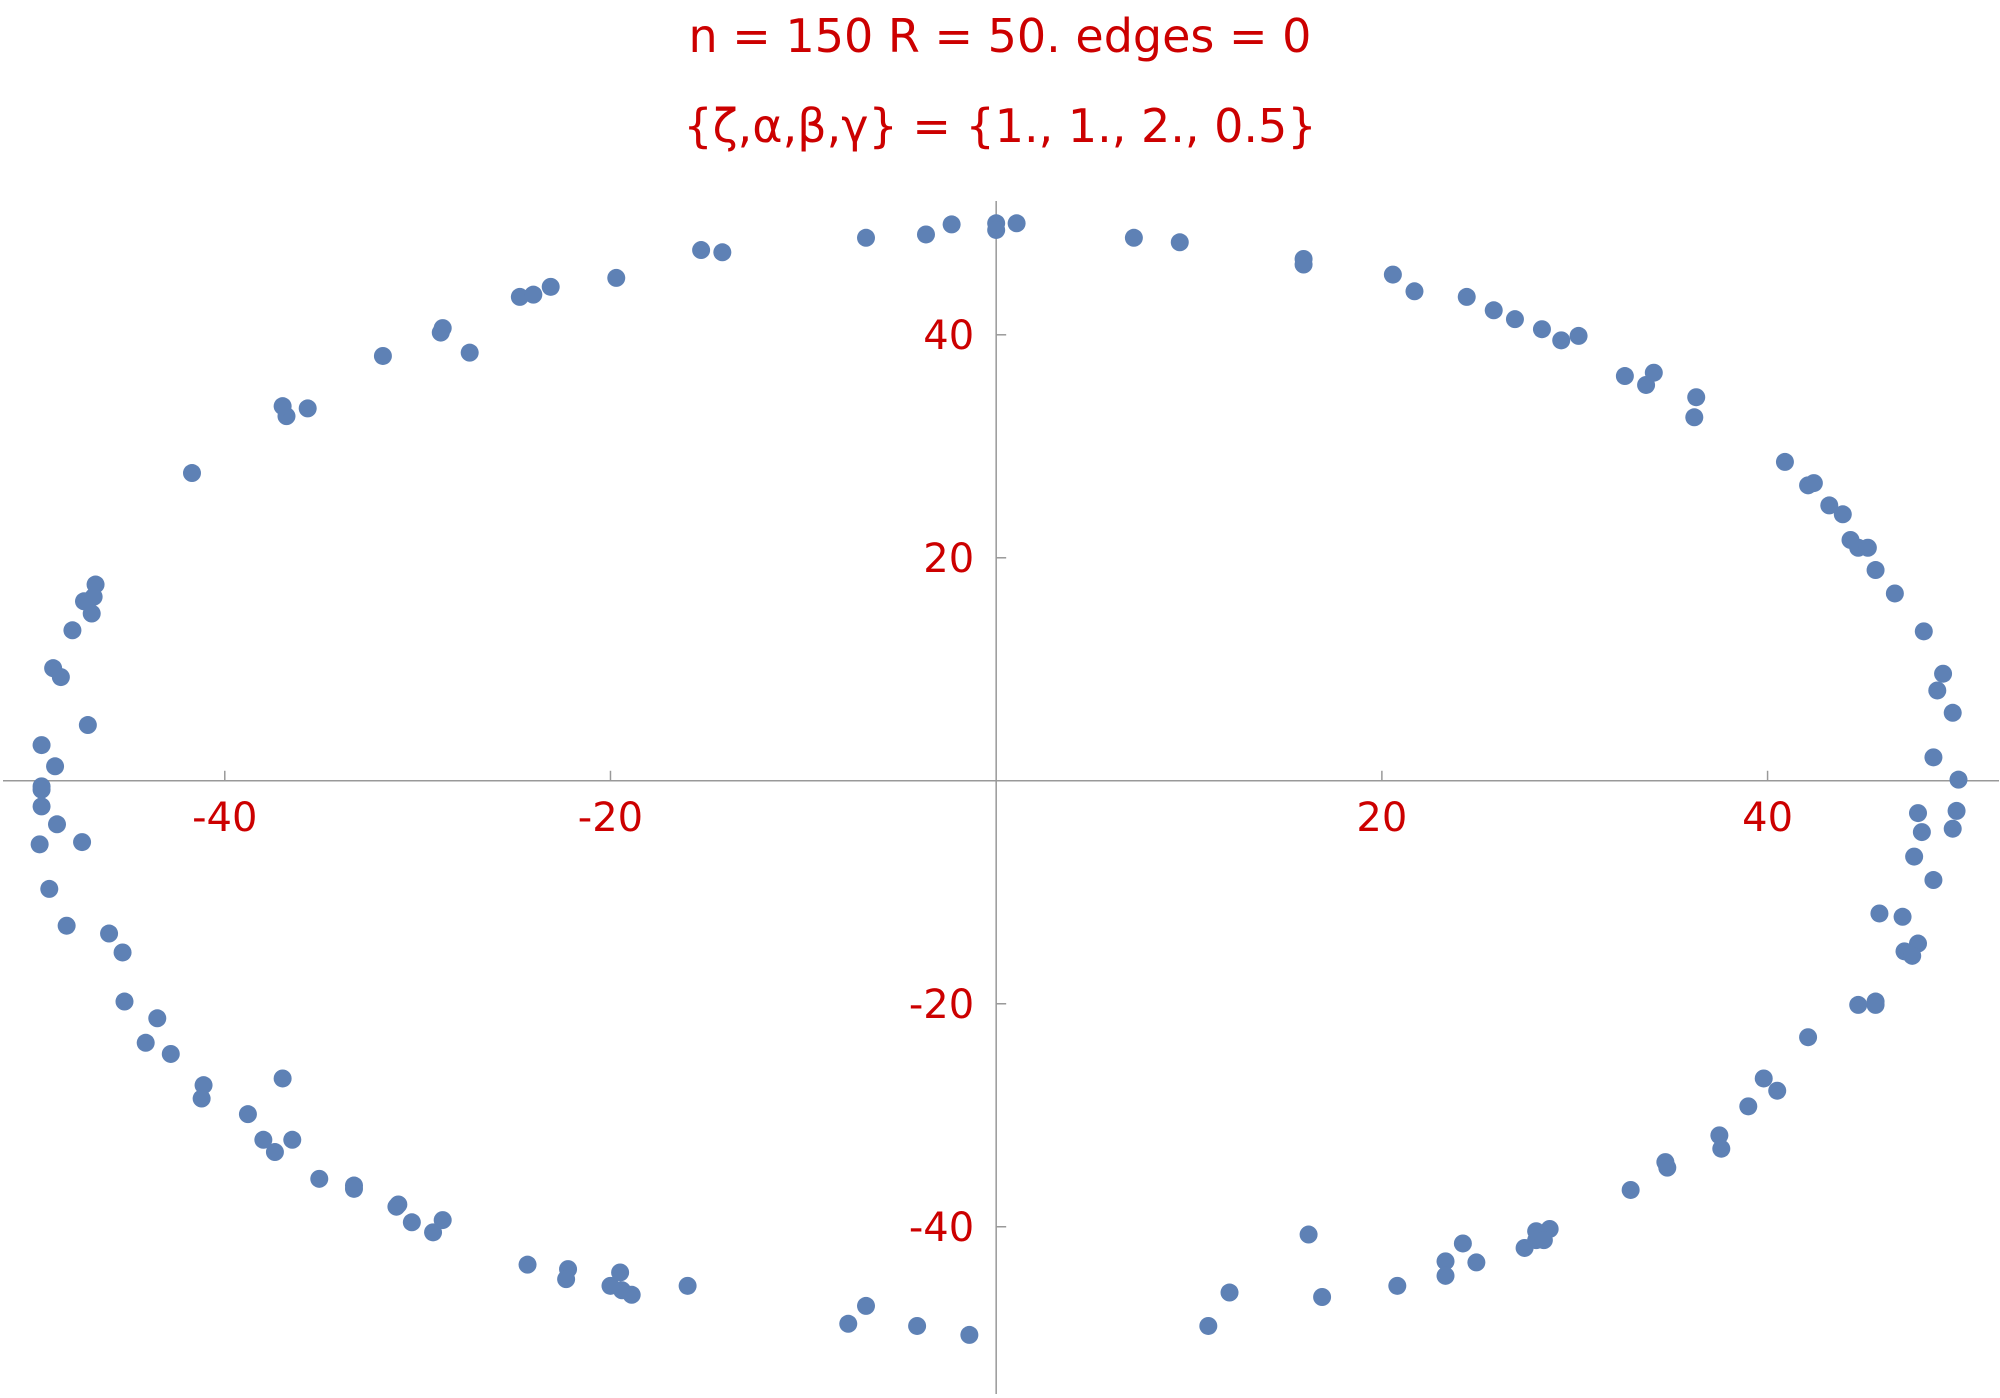 The height and width of the screenshot is (1398, 2000). What do you see at coordinates (1767, 818) in the screenshot?
I see `x-tick-label: 40` at bounding box center [1767, 818].